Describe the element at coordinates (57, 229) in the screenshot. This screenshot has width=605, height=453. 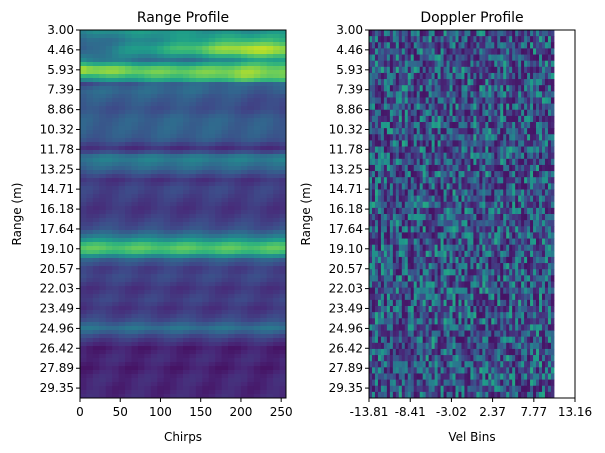
I see `range-profile-y-tick-label: 17.64` at that location.